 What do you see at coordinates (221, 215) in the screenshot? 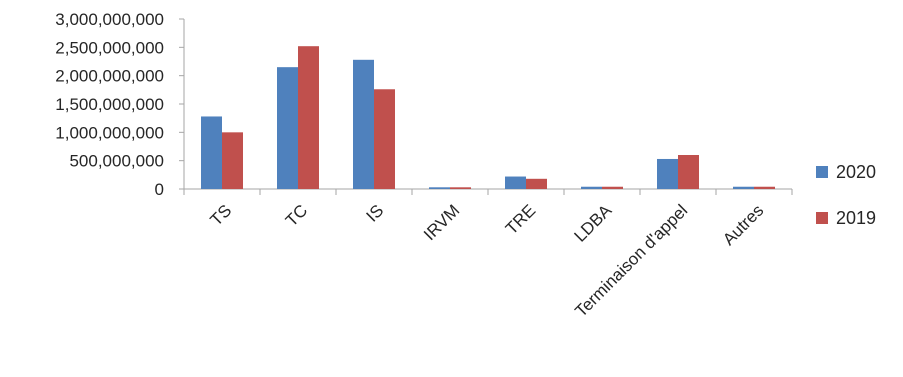
I see `x-tick-label: TS` at bounding box center [221, 215].